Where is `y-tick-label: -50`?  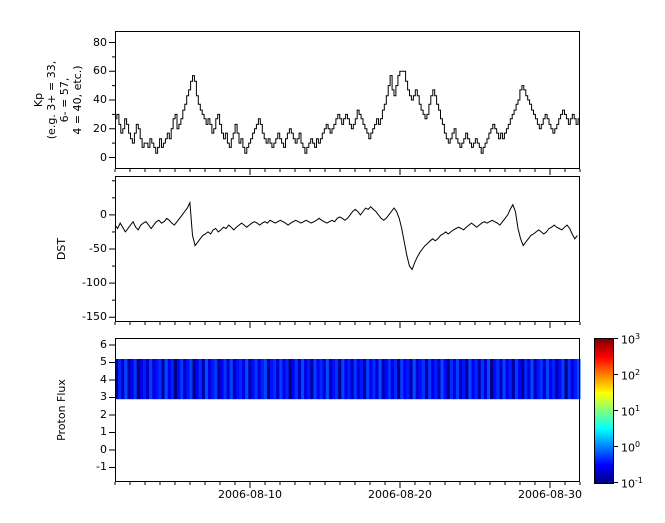
y-tick-label: -50 is located at coordinates (98, 248).